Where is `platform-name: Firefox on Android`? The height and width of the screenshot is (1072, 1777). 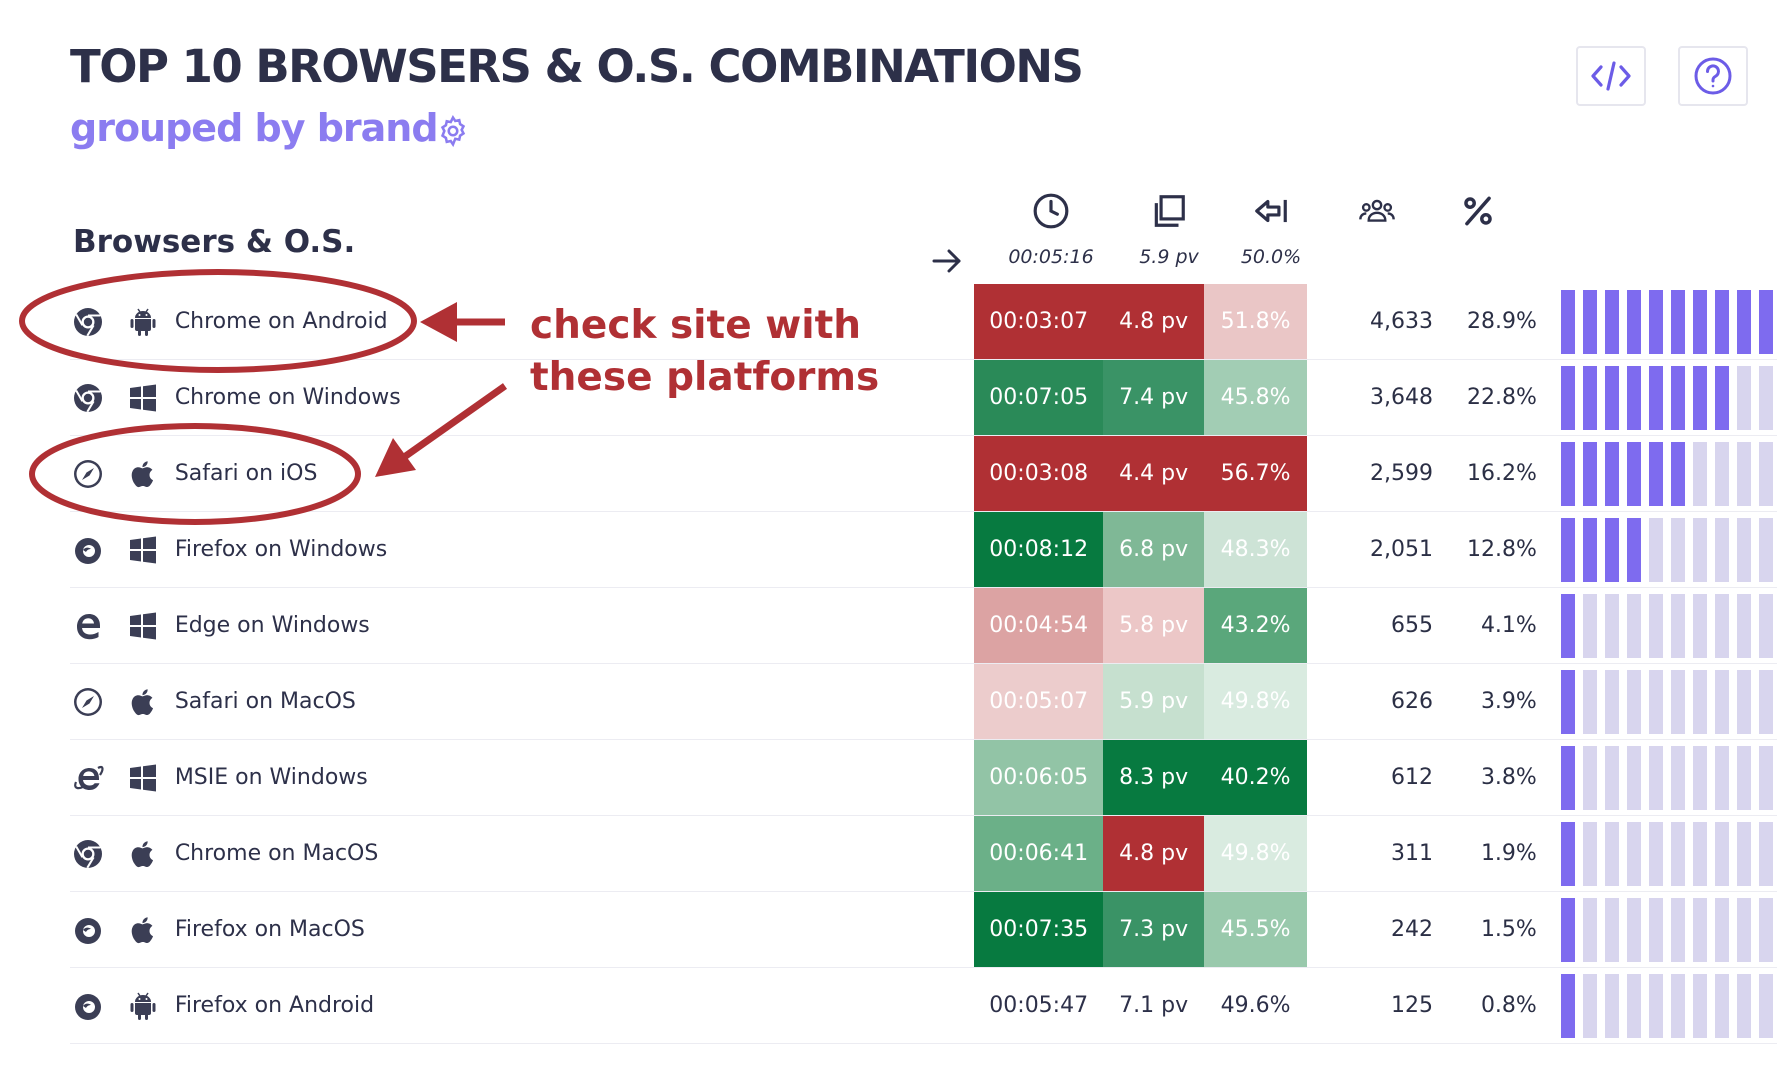 platform-name: Firefox on Android is located at coordinates (574, 1005).